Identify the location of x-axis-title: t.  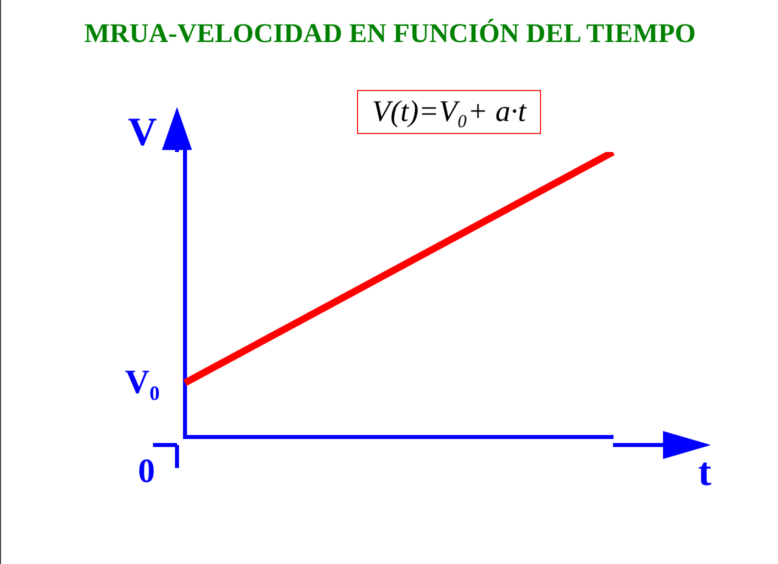
(705, 471).